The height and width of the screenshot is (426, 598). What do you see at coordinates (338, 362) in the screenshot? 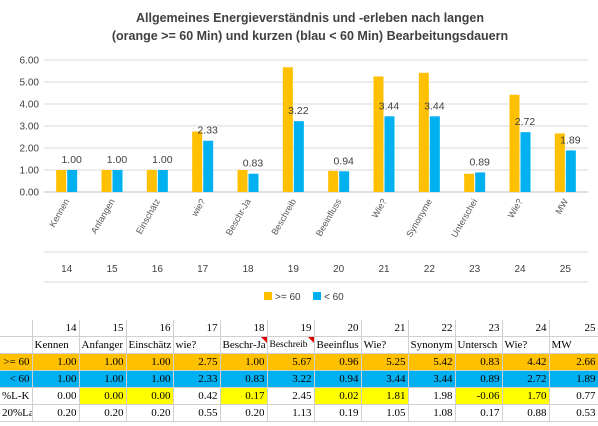
I see `value-cell: 0.96` at bounding box center [338, 362].